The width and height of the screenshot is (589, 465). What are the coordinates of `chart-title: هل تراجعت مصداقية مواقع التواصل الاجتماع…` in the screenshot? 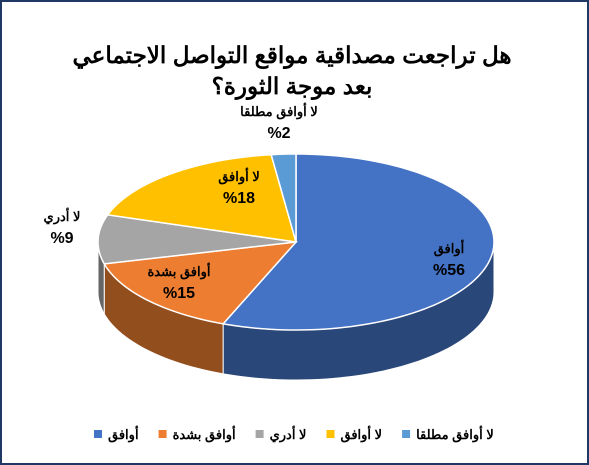 It's located at (292, 70).